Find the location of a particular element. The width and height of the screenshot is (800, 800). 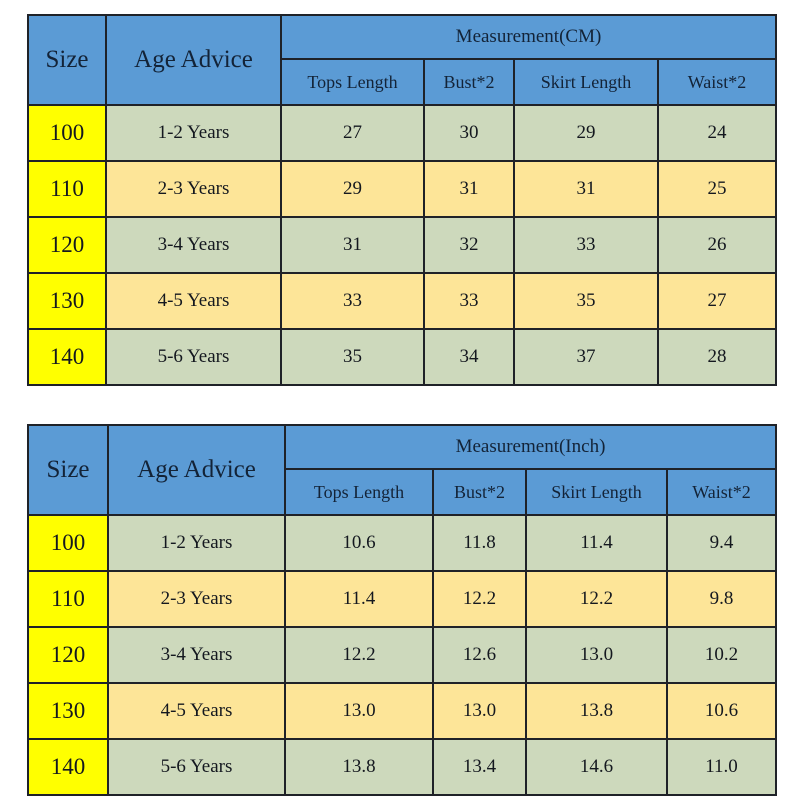

table-row-size-130: 130 4-5 Years 33 33 35 27 is located at coordinates (402, 301).